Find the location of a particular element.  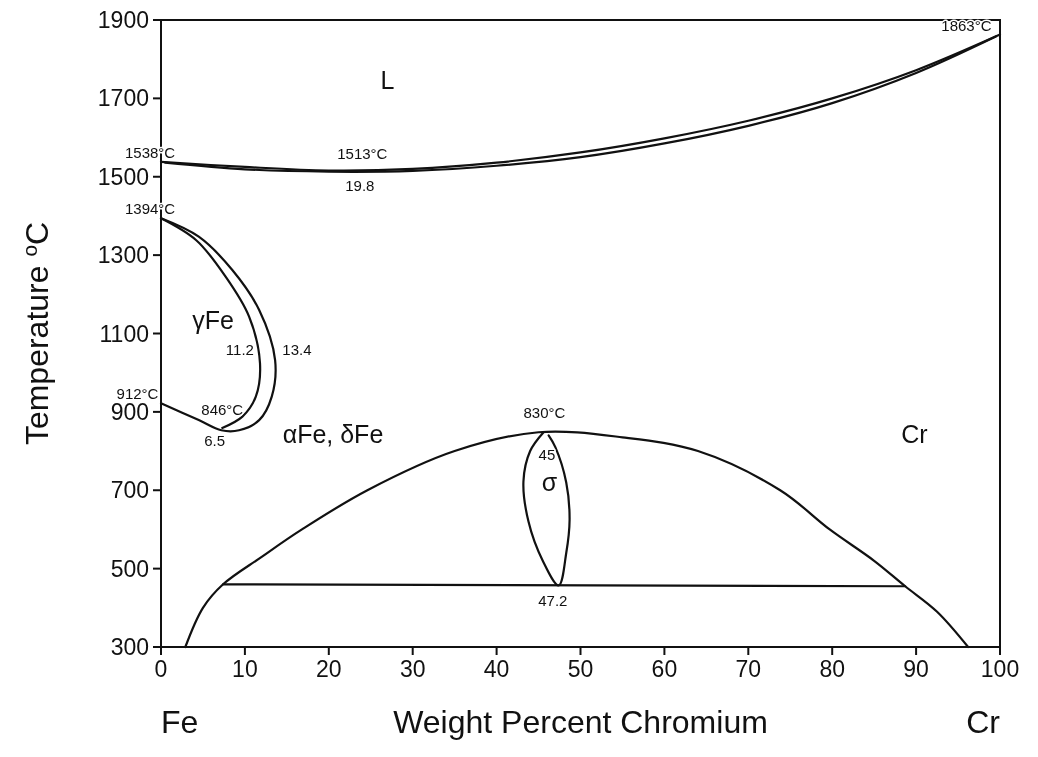

annotation: 13.4 is located at coordinates (297, 350).